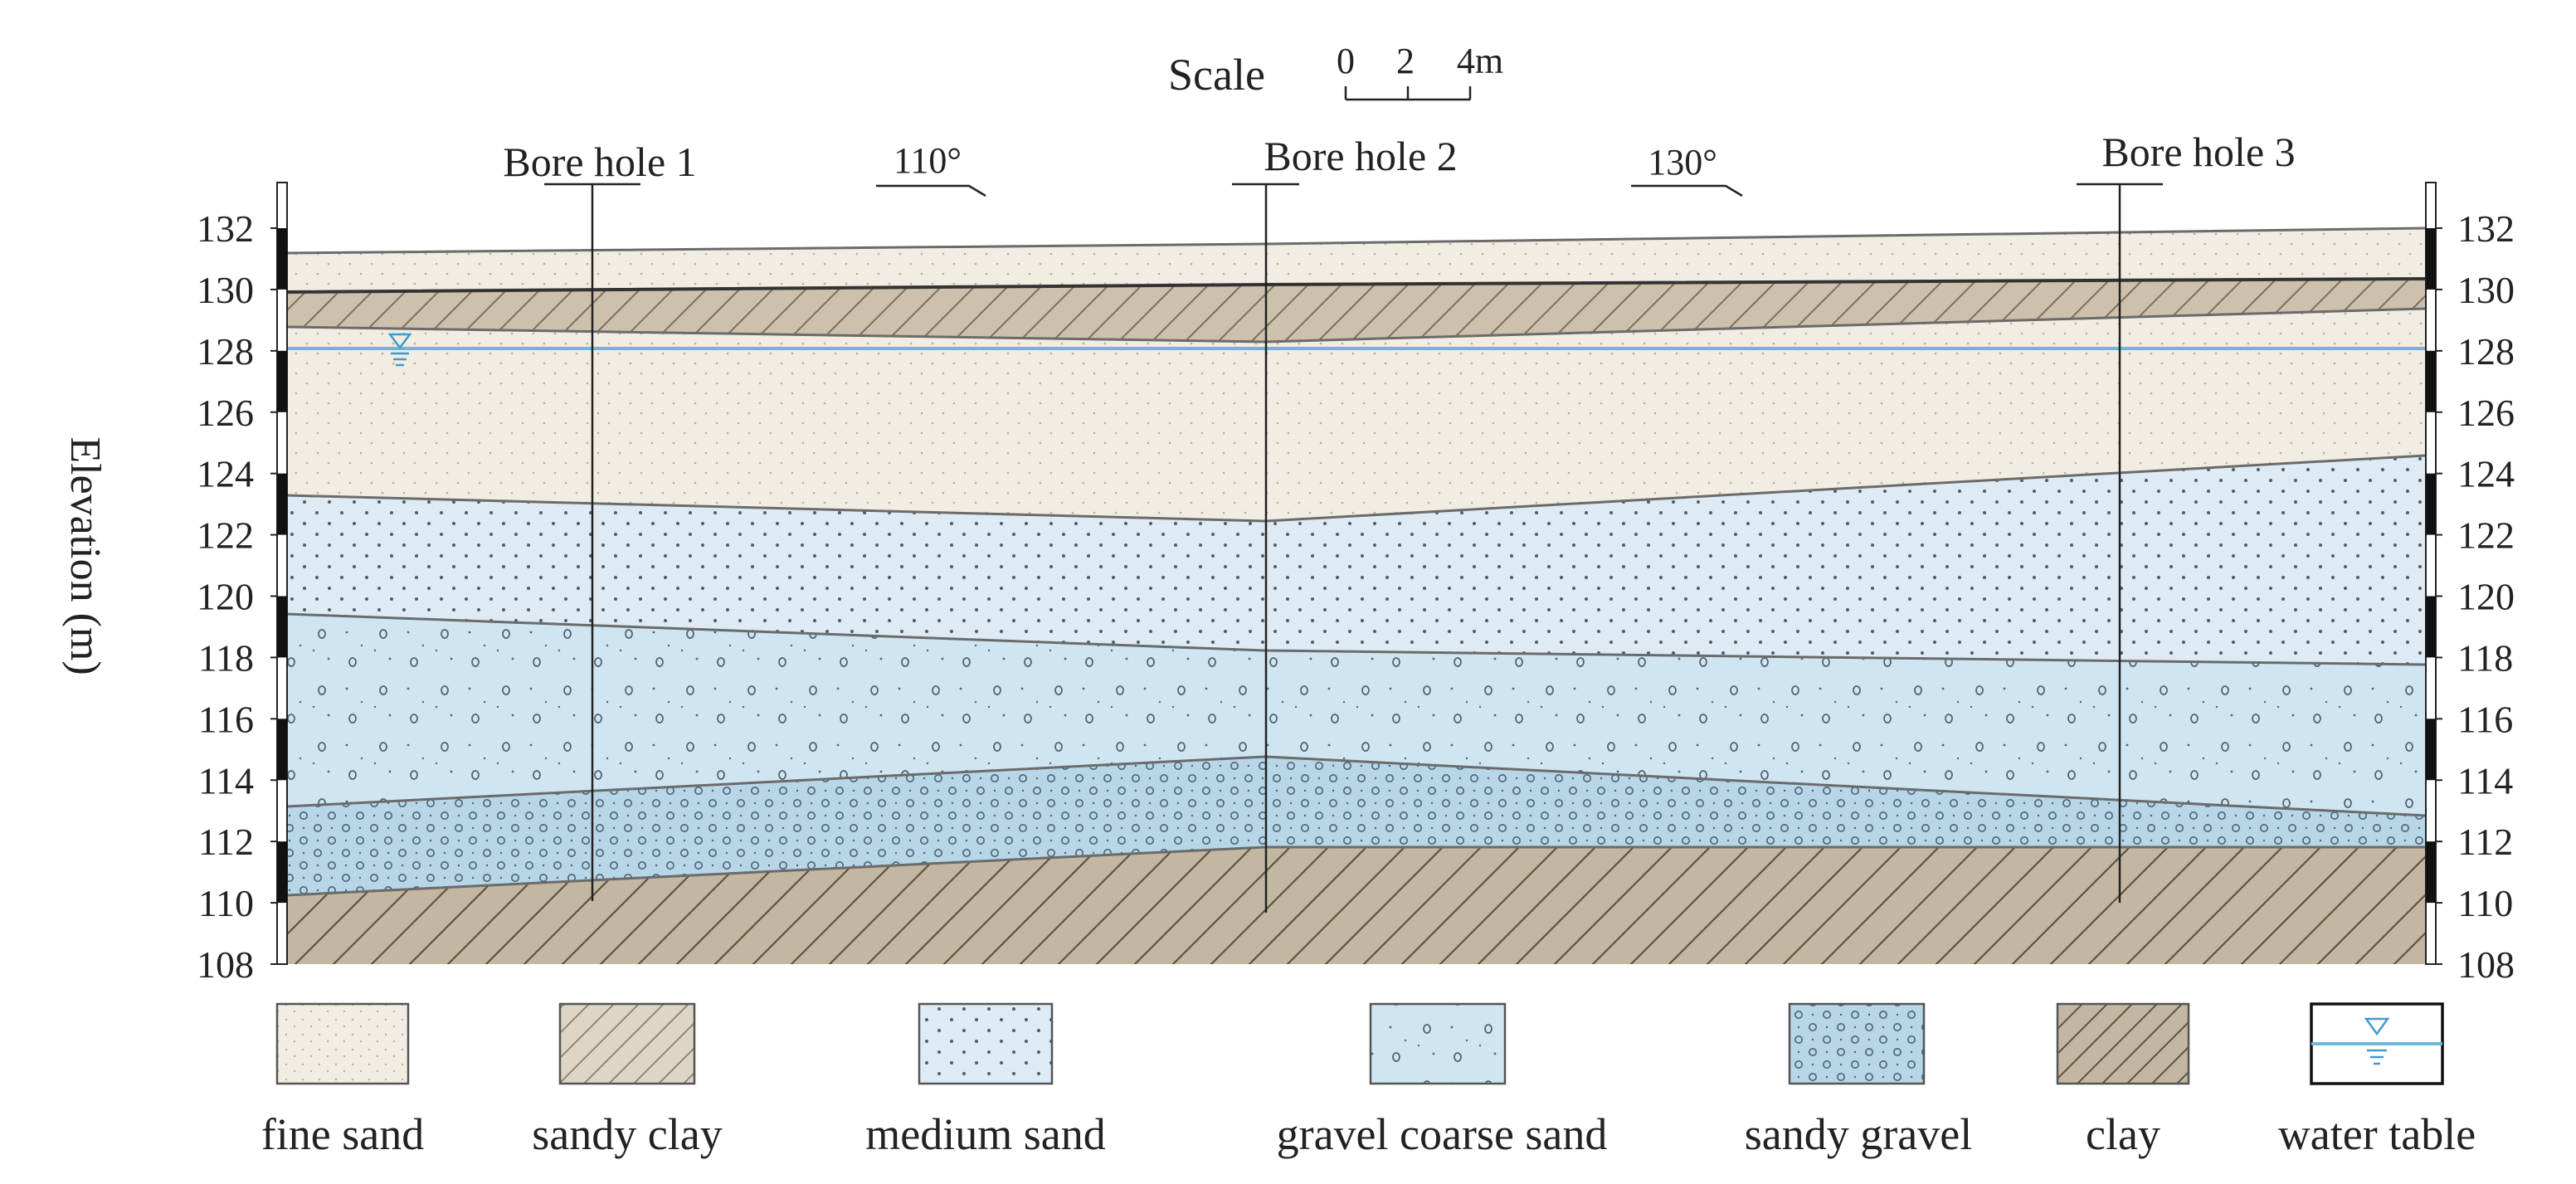  I want to click on left-tick-label: 122, so click(225, 535).